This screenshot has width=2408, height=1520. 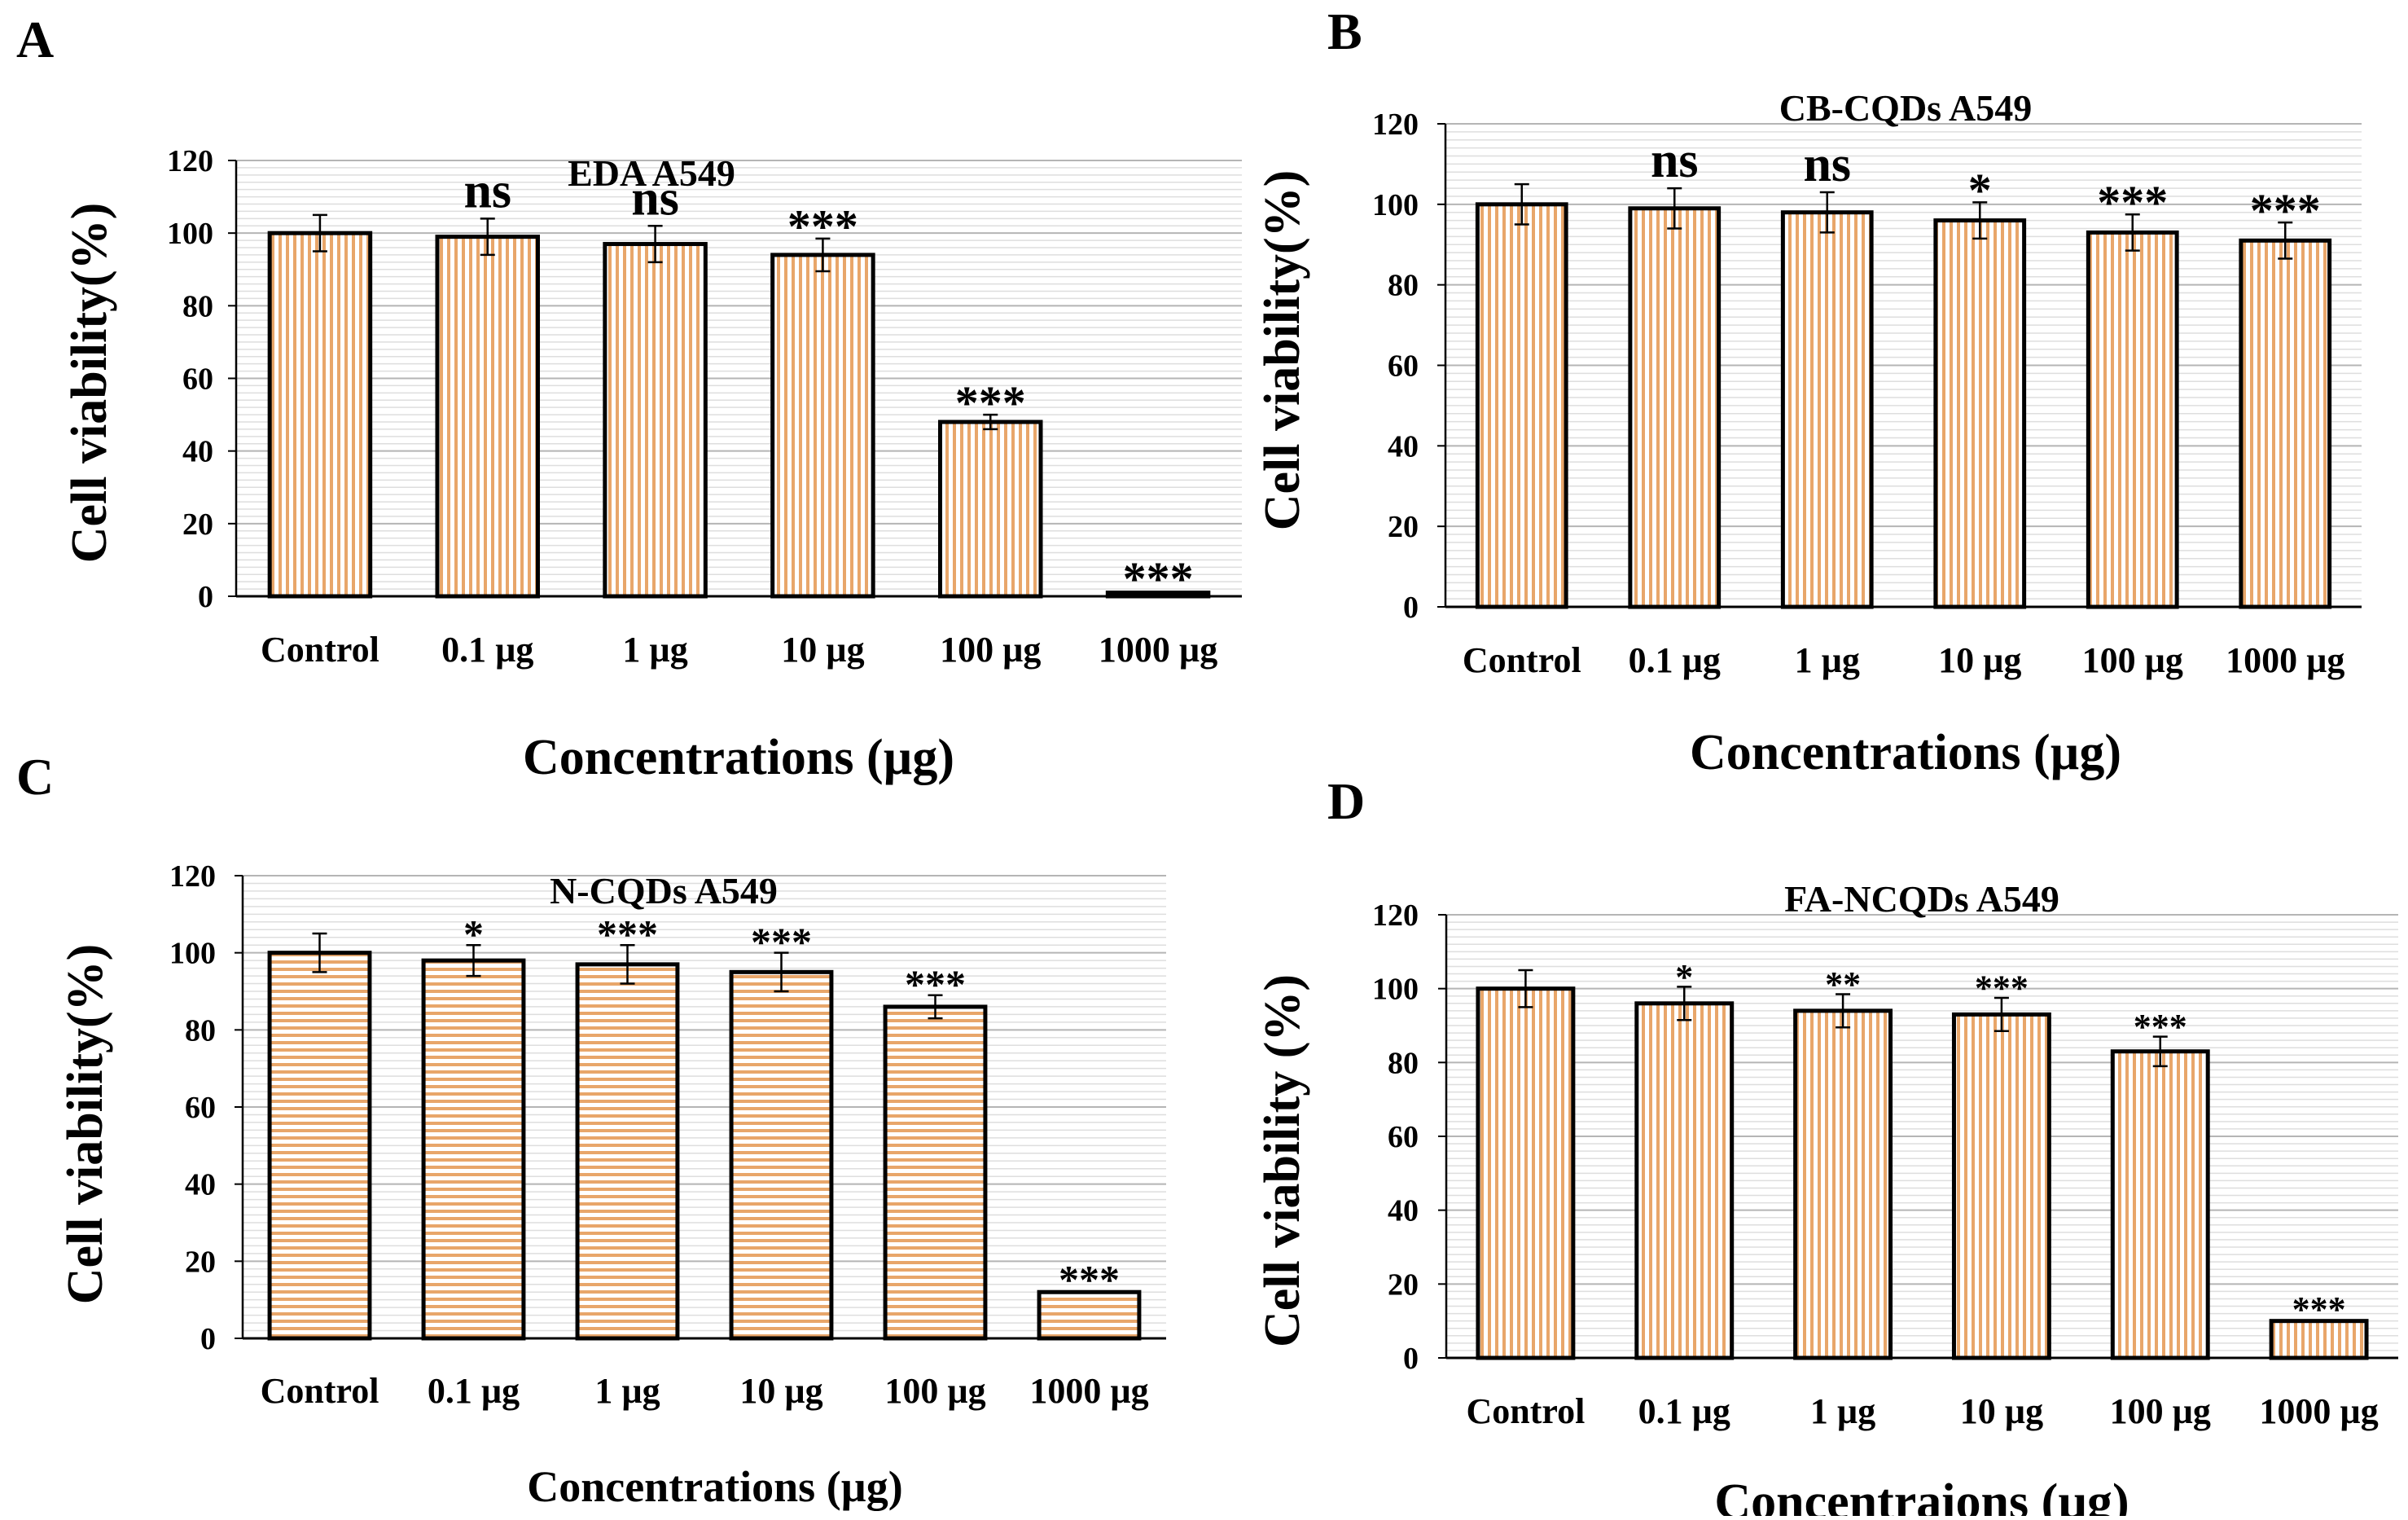 I want to click on panel-letter: D, so click(x=1346, y=801).